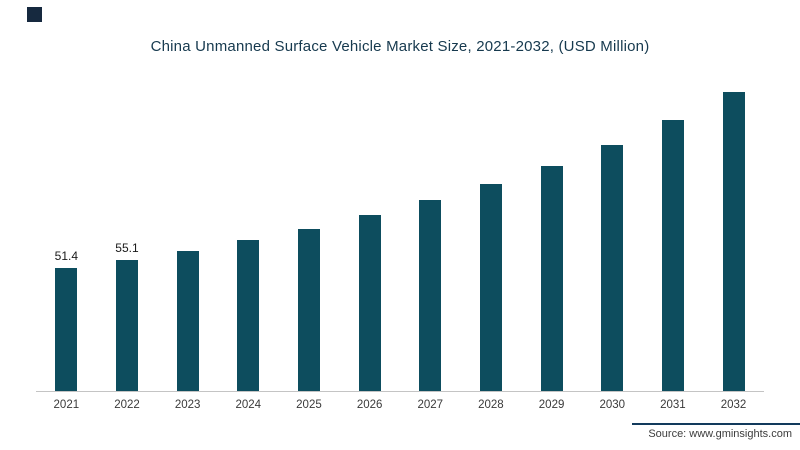  What do you see at coordinates (733, 405) in the screenshot?
I see `x-axis-label: 2032` at bounding box center [733, 405].